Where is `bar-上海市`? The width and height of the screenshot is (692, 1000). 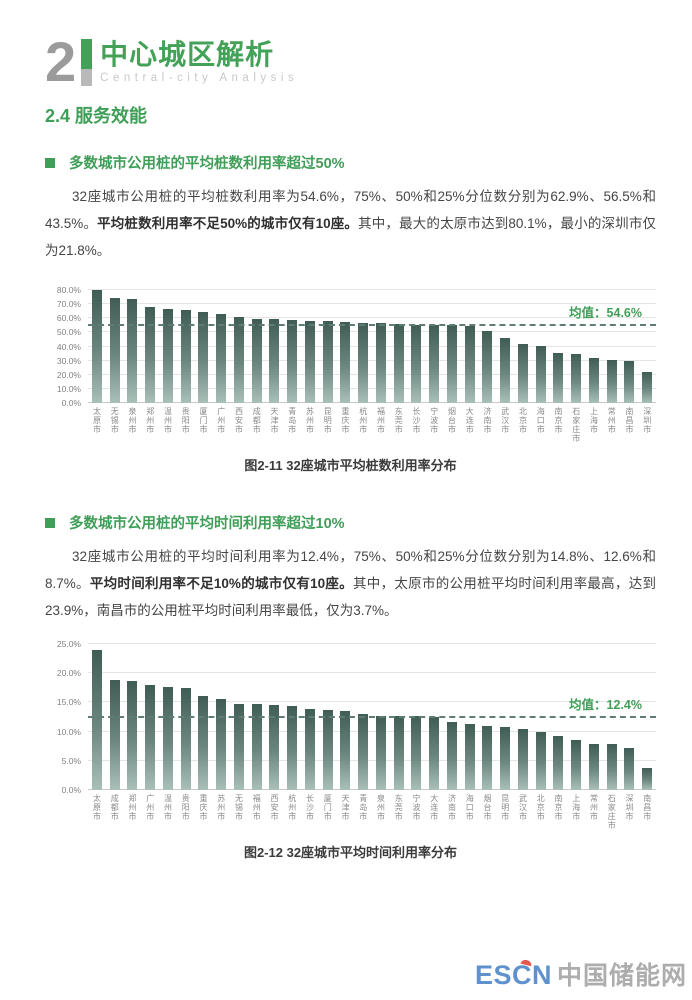
bar-上海市 is located at coordinates (576, 765).